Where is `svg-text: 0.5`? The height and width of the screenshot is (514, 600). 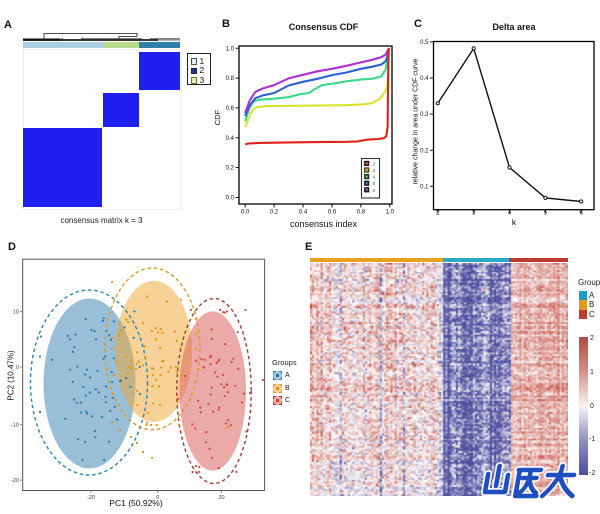
svg-text: 0.5 is located at coordinates (424, 43).